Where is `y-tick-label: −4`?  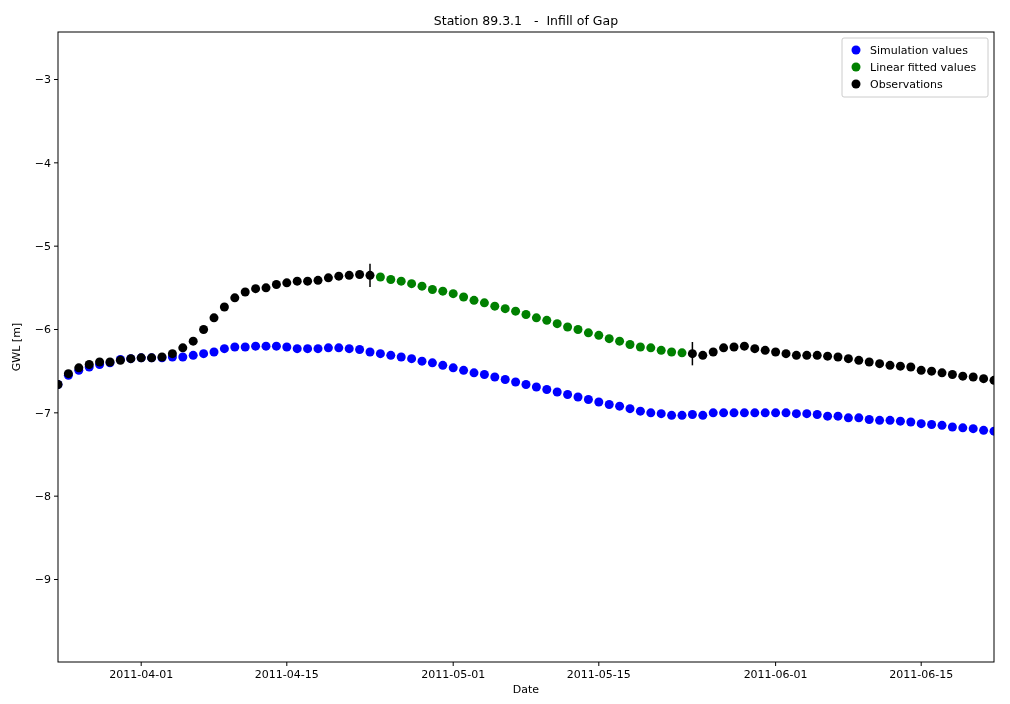 y-tick-label: −4 is located at coordinates (42, 163).